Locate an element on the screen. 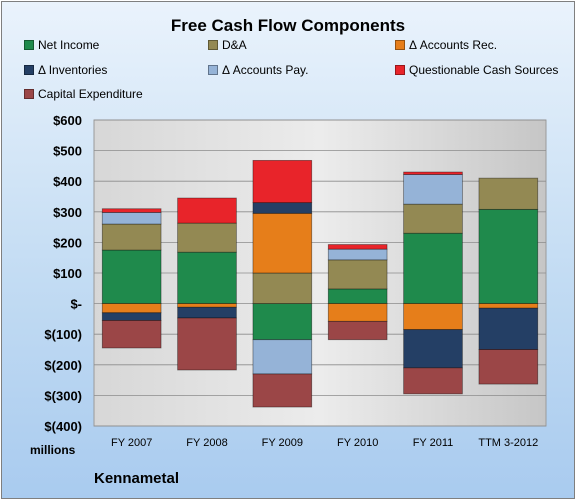  legend-item: Δ Accounts Rec. is located at coordinates (446, 45).